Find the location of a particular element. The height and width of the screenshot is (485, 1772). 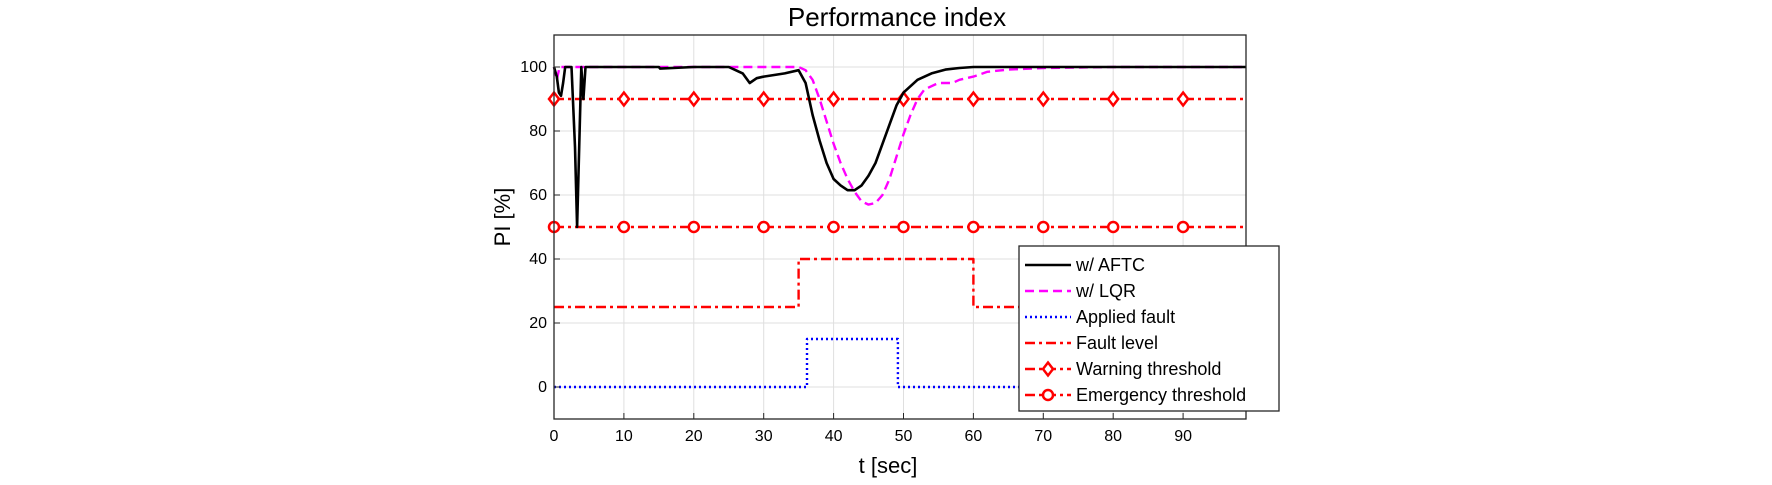

legend-box is located at coordinates (1149, 328).